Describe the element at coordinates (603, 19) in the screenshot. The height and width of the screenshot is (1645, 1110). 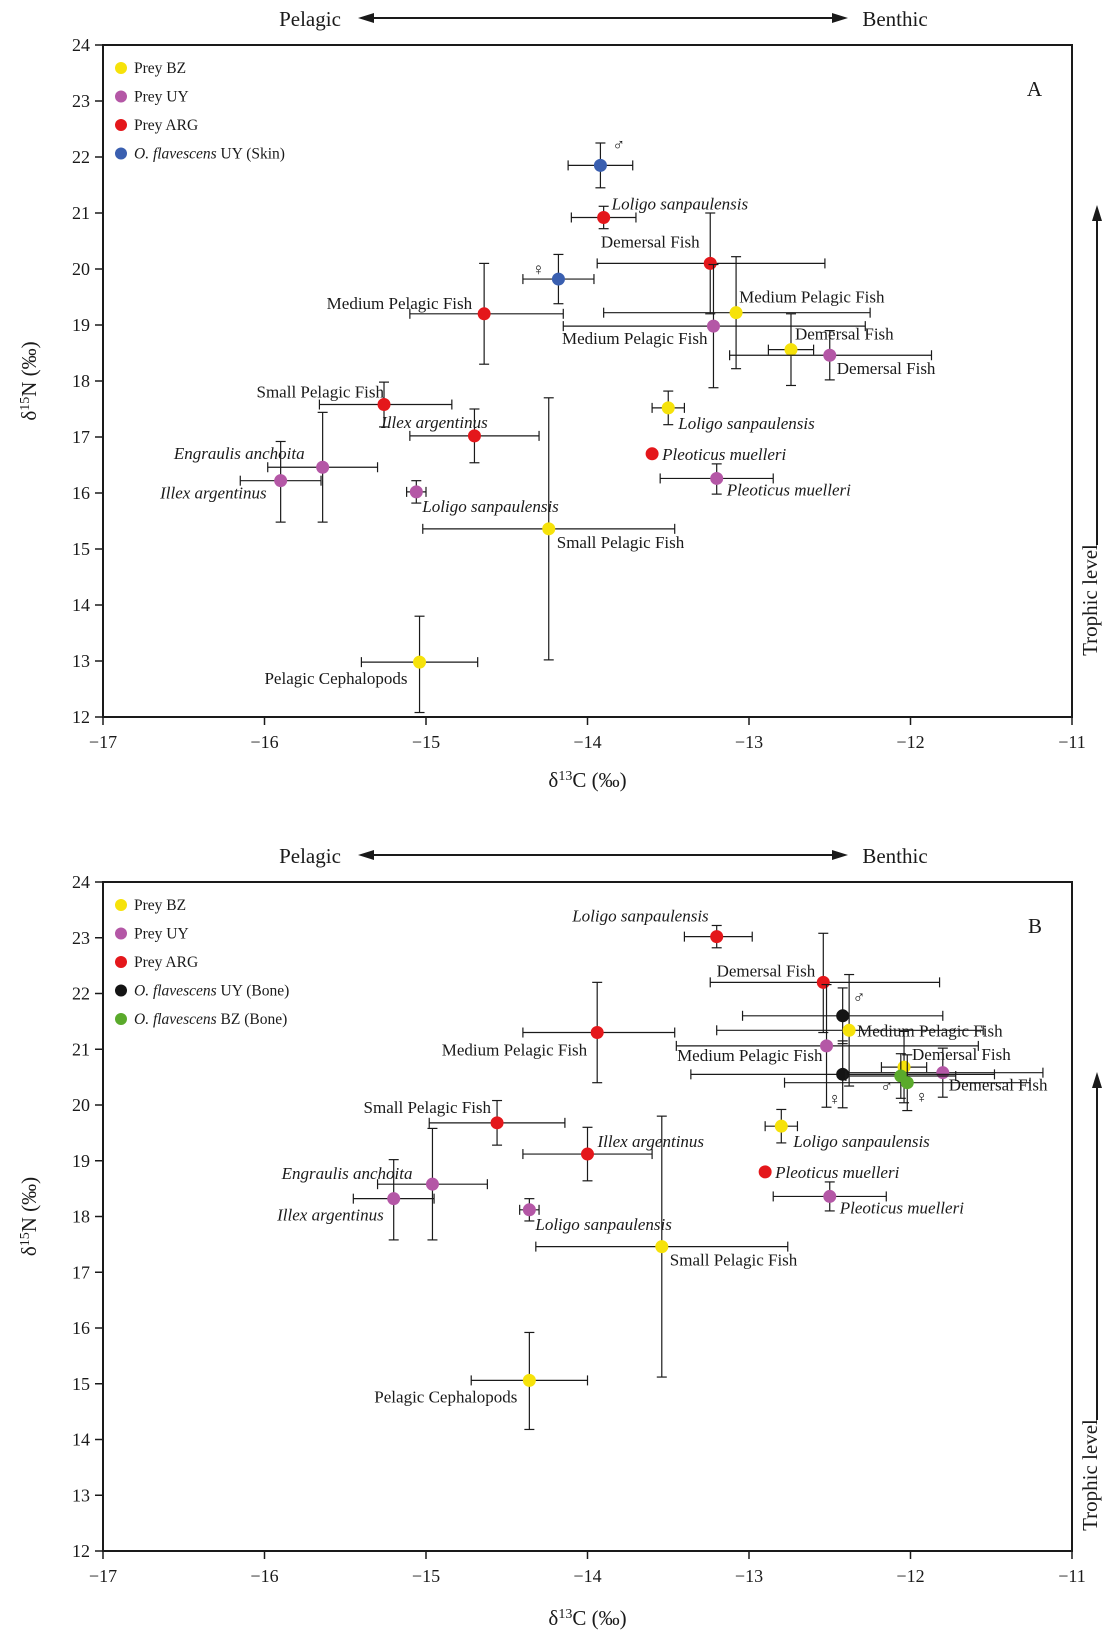
I see `direction-header-a: Pelagic Benthic` at that location.